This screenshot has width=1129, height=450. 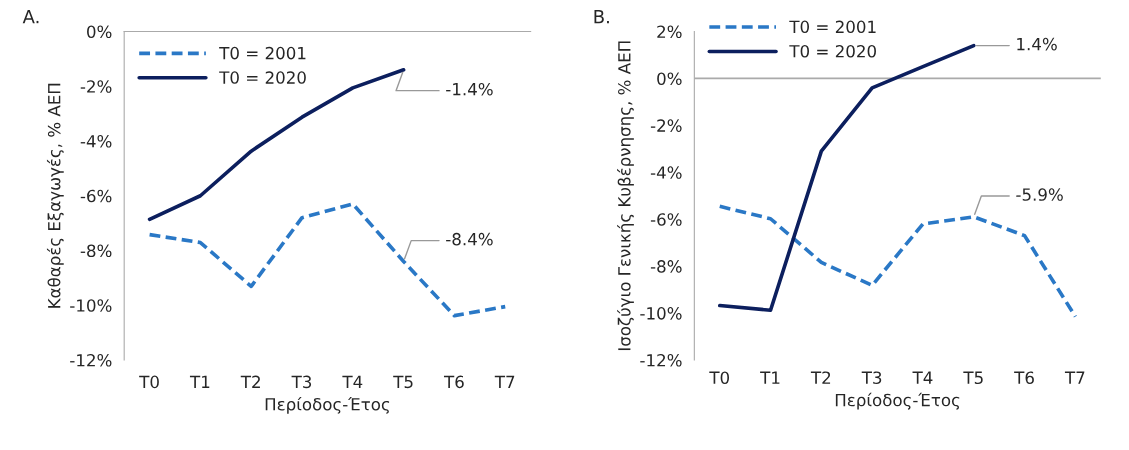 I want to click on y-tick-label: 2%, so click(x=669, y=32).